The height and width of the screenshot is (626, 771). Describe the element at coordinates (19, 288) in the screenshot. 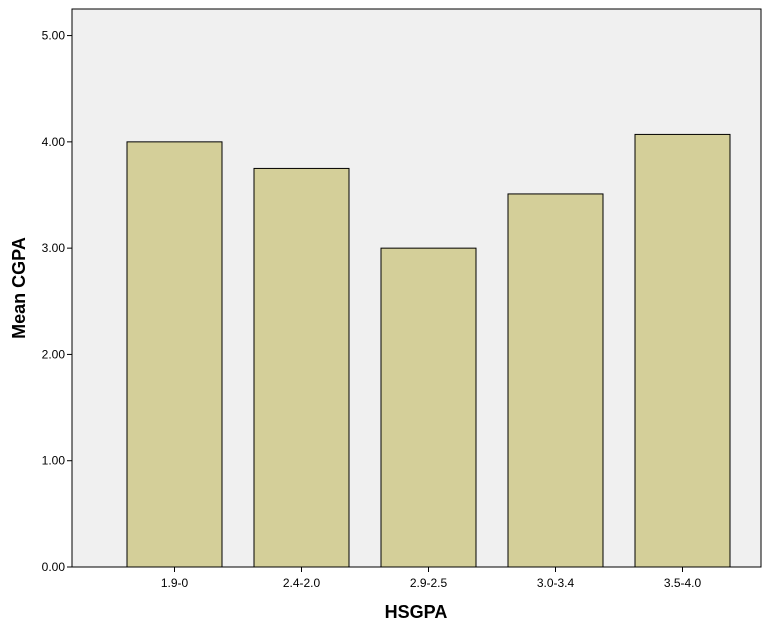

I see `y-axis-title: Mean CGPA` at that location.